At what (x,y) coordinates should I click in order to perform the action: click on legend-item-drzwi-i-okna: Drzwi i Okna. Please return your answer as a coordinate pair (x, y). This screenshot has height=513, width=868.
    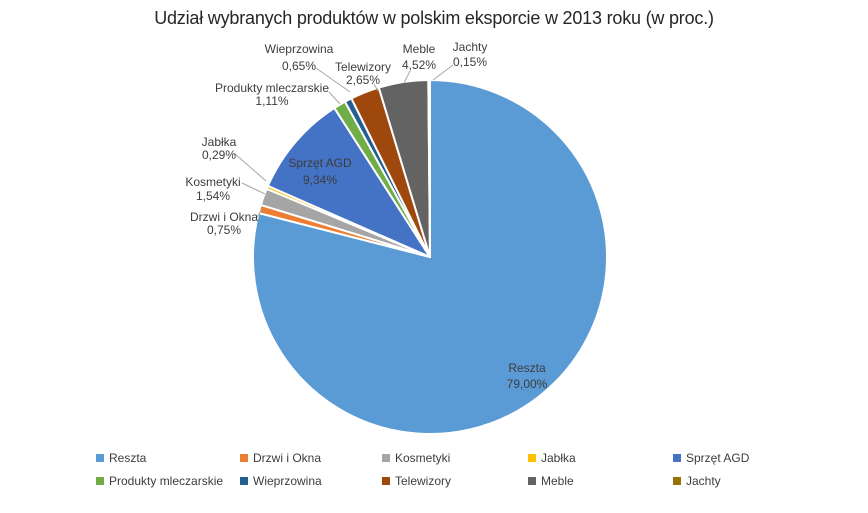
    Looking at the image, I should click on (280, 458).